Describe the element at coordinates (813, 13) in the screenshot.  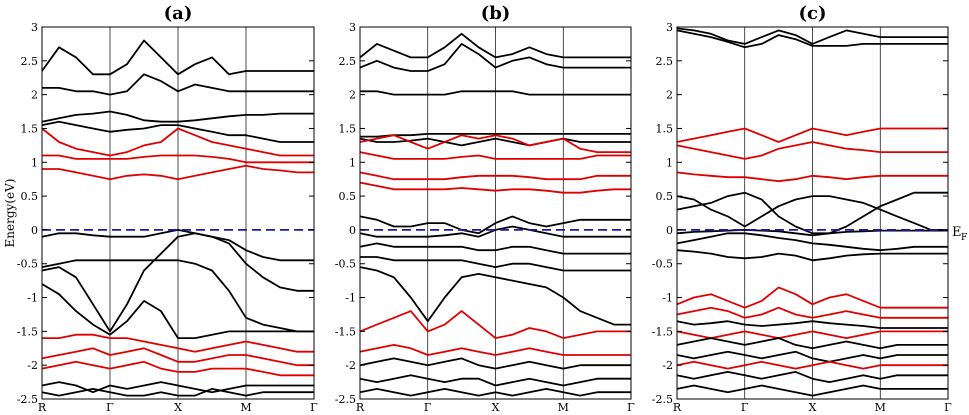
I see `panel-title: (c)` at that location.